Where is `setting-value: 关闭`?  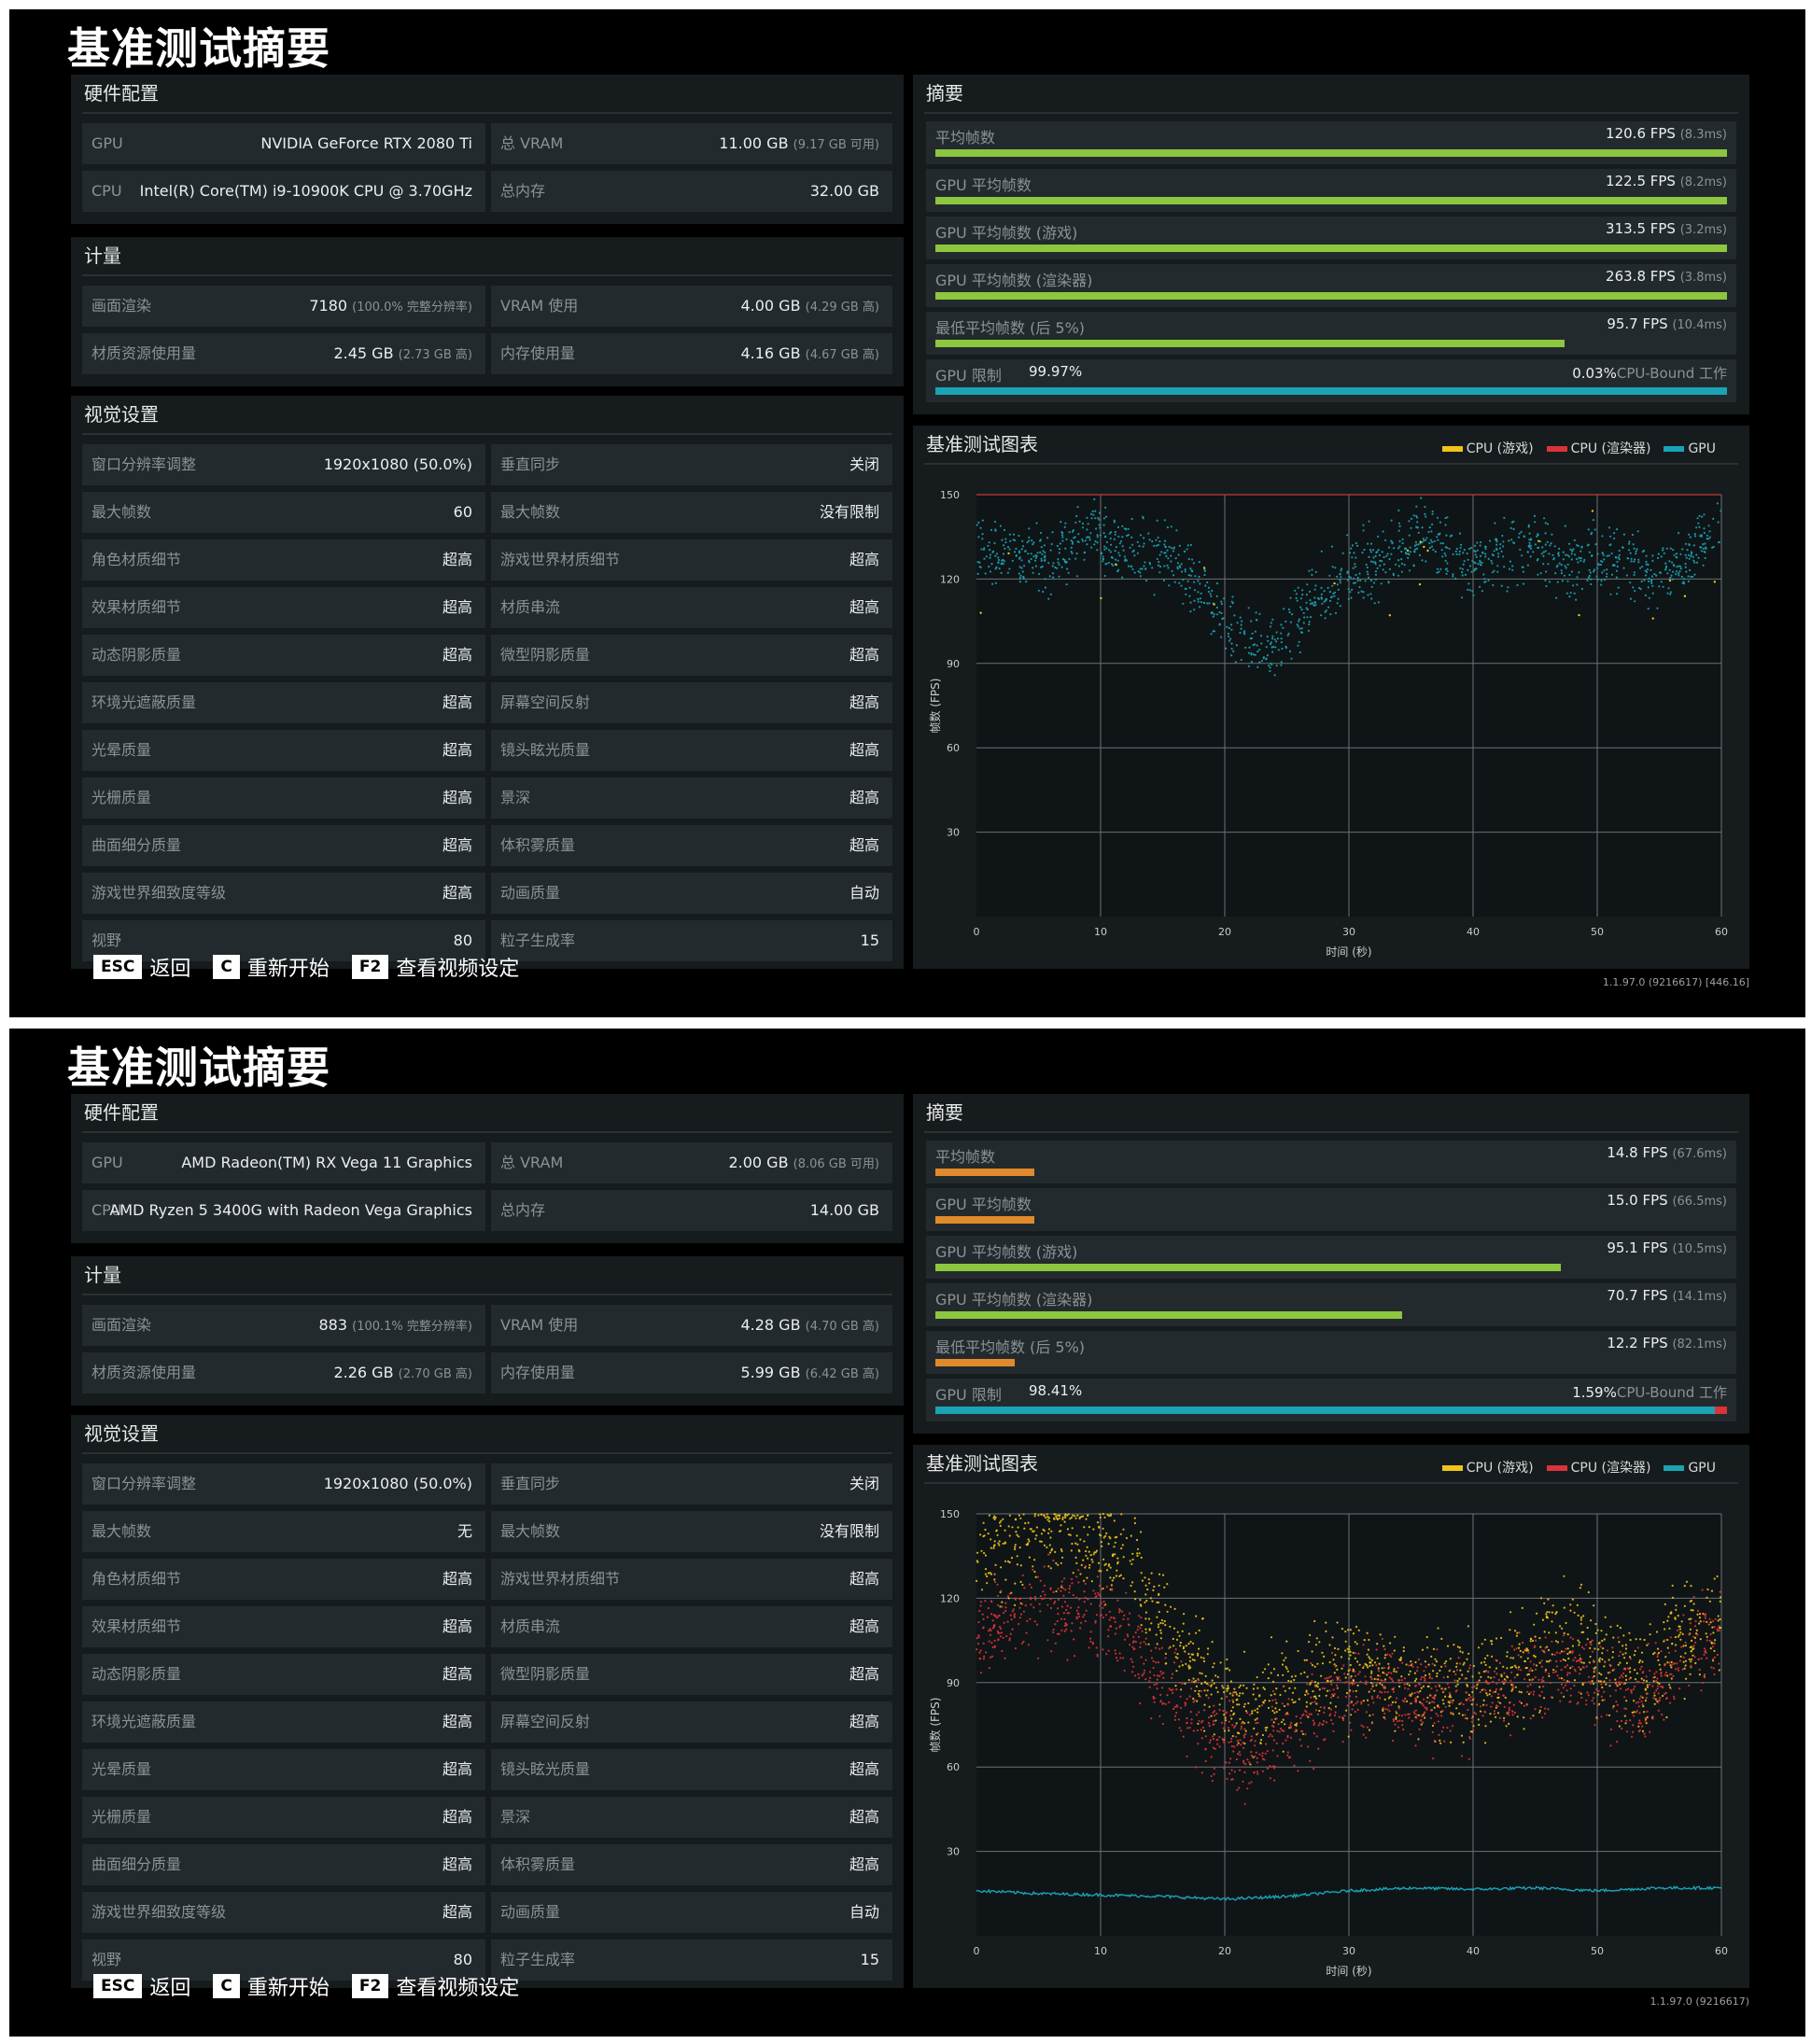
setting-value: 关闭 is located at coordinates (864, 1483).